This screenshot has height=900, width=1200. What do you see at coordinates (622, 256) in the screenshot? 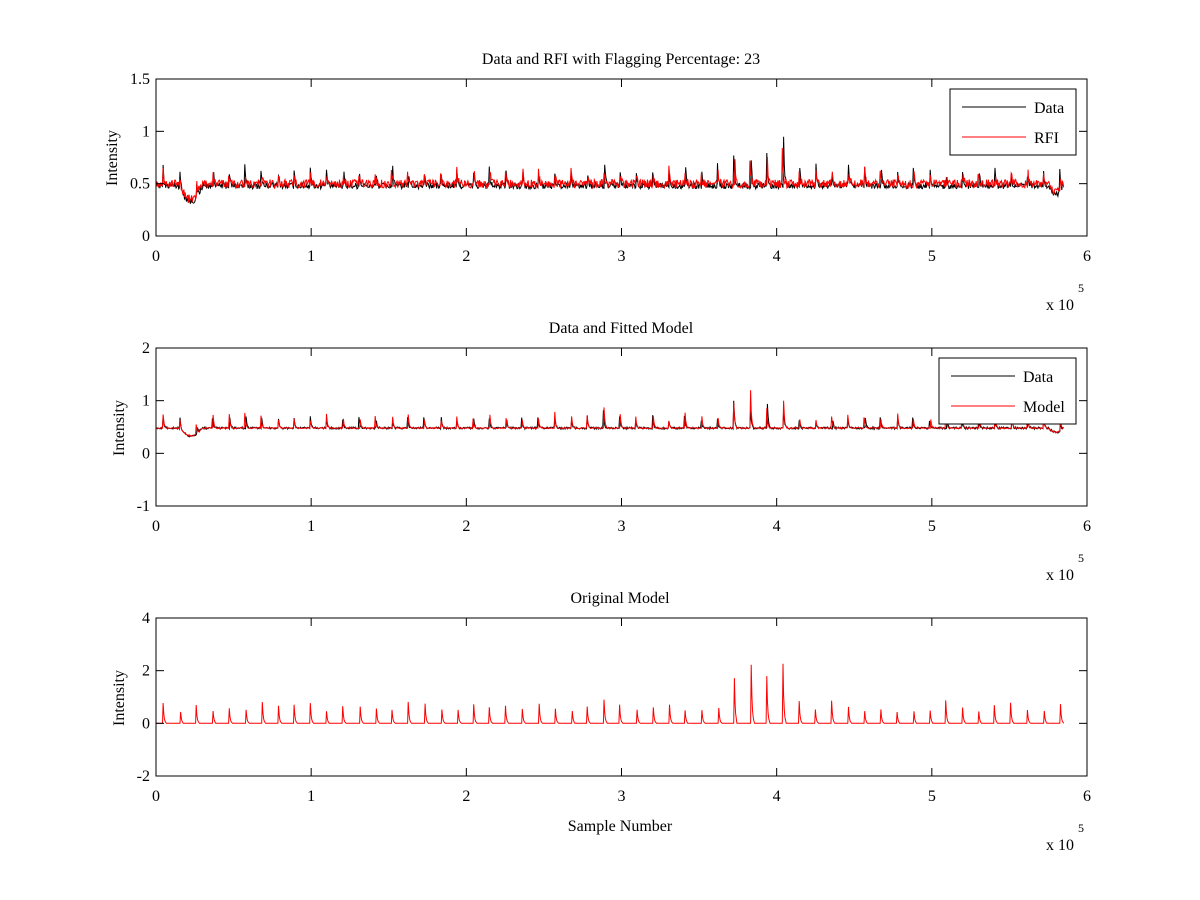
I see `panel-1-xtick-label: 3` at bounding box center [622, 256].